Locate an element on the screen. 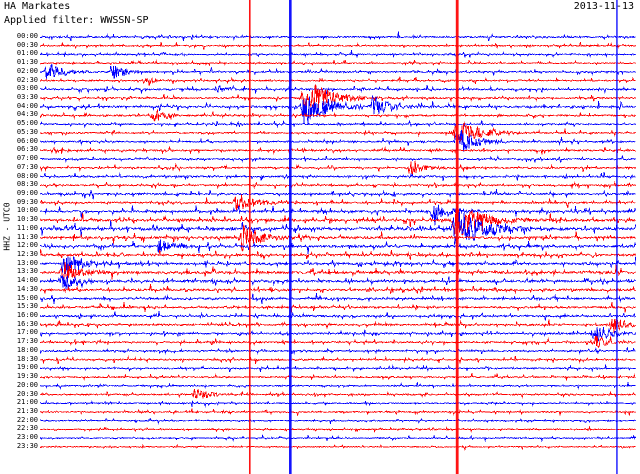  y-tick-label: 19:00 is located at coordinates (27, 367).